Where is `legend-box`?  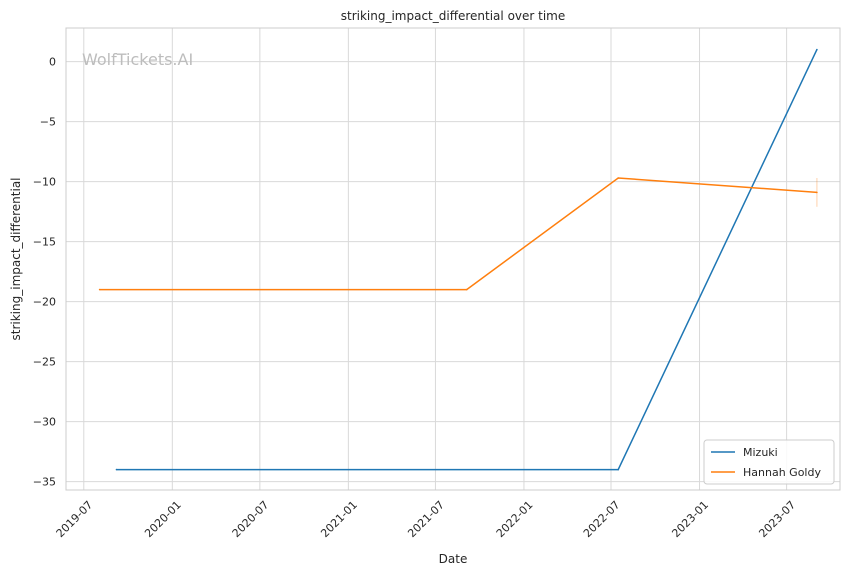
legend-box is located at coordinates (769, 462).